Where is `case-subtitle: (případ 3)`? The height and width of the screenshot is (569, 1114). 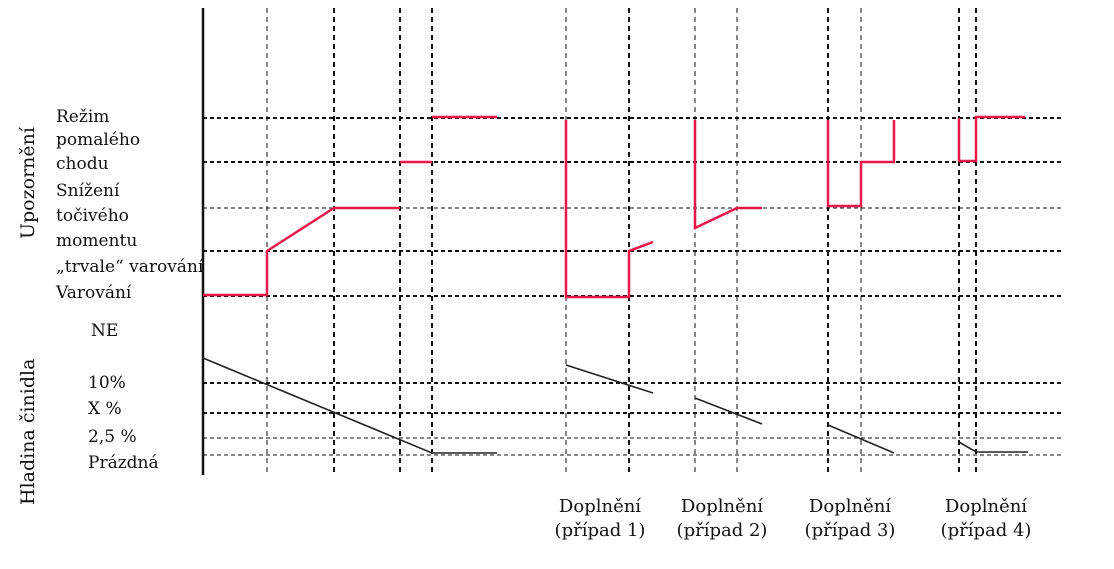
case-subtitle: (případ 3) is located at coordinates (850, 530).